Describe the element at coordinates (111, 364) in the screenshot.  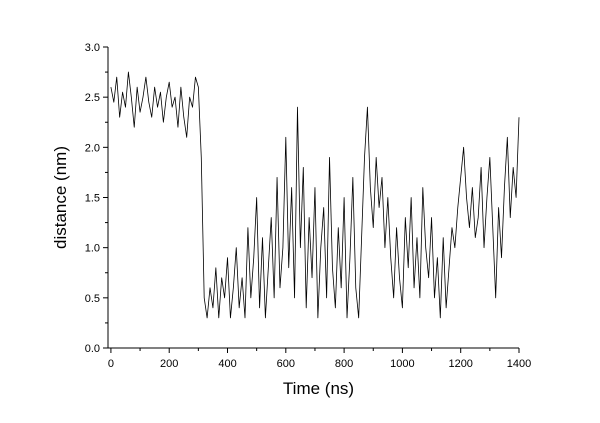
I see `x-tick-label: 0` at that location.